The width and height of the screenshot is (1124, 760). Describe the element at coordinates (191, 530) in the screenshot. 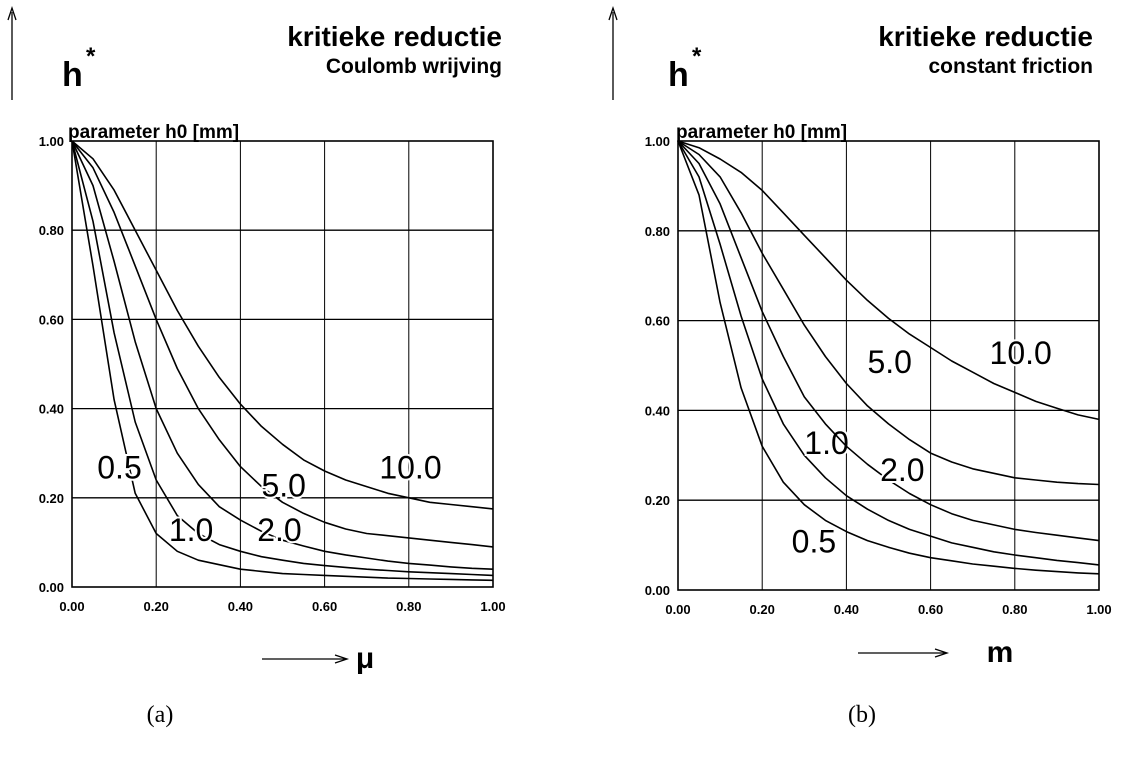

I see `series-label-1-0: 1.0` at that location.